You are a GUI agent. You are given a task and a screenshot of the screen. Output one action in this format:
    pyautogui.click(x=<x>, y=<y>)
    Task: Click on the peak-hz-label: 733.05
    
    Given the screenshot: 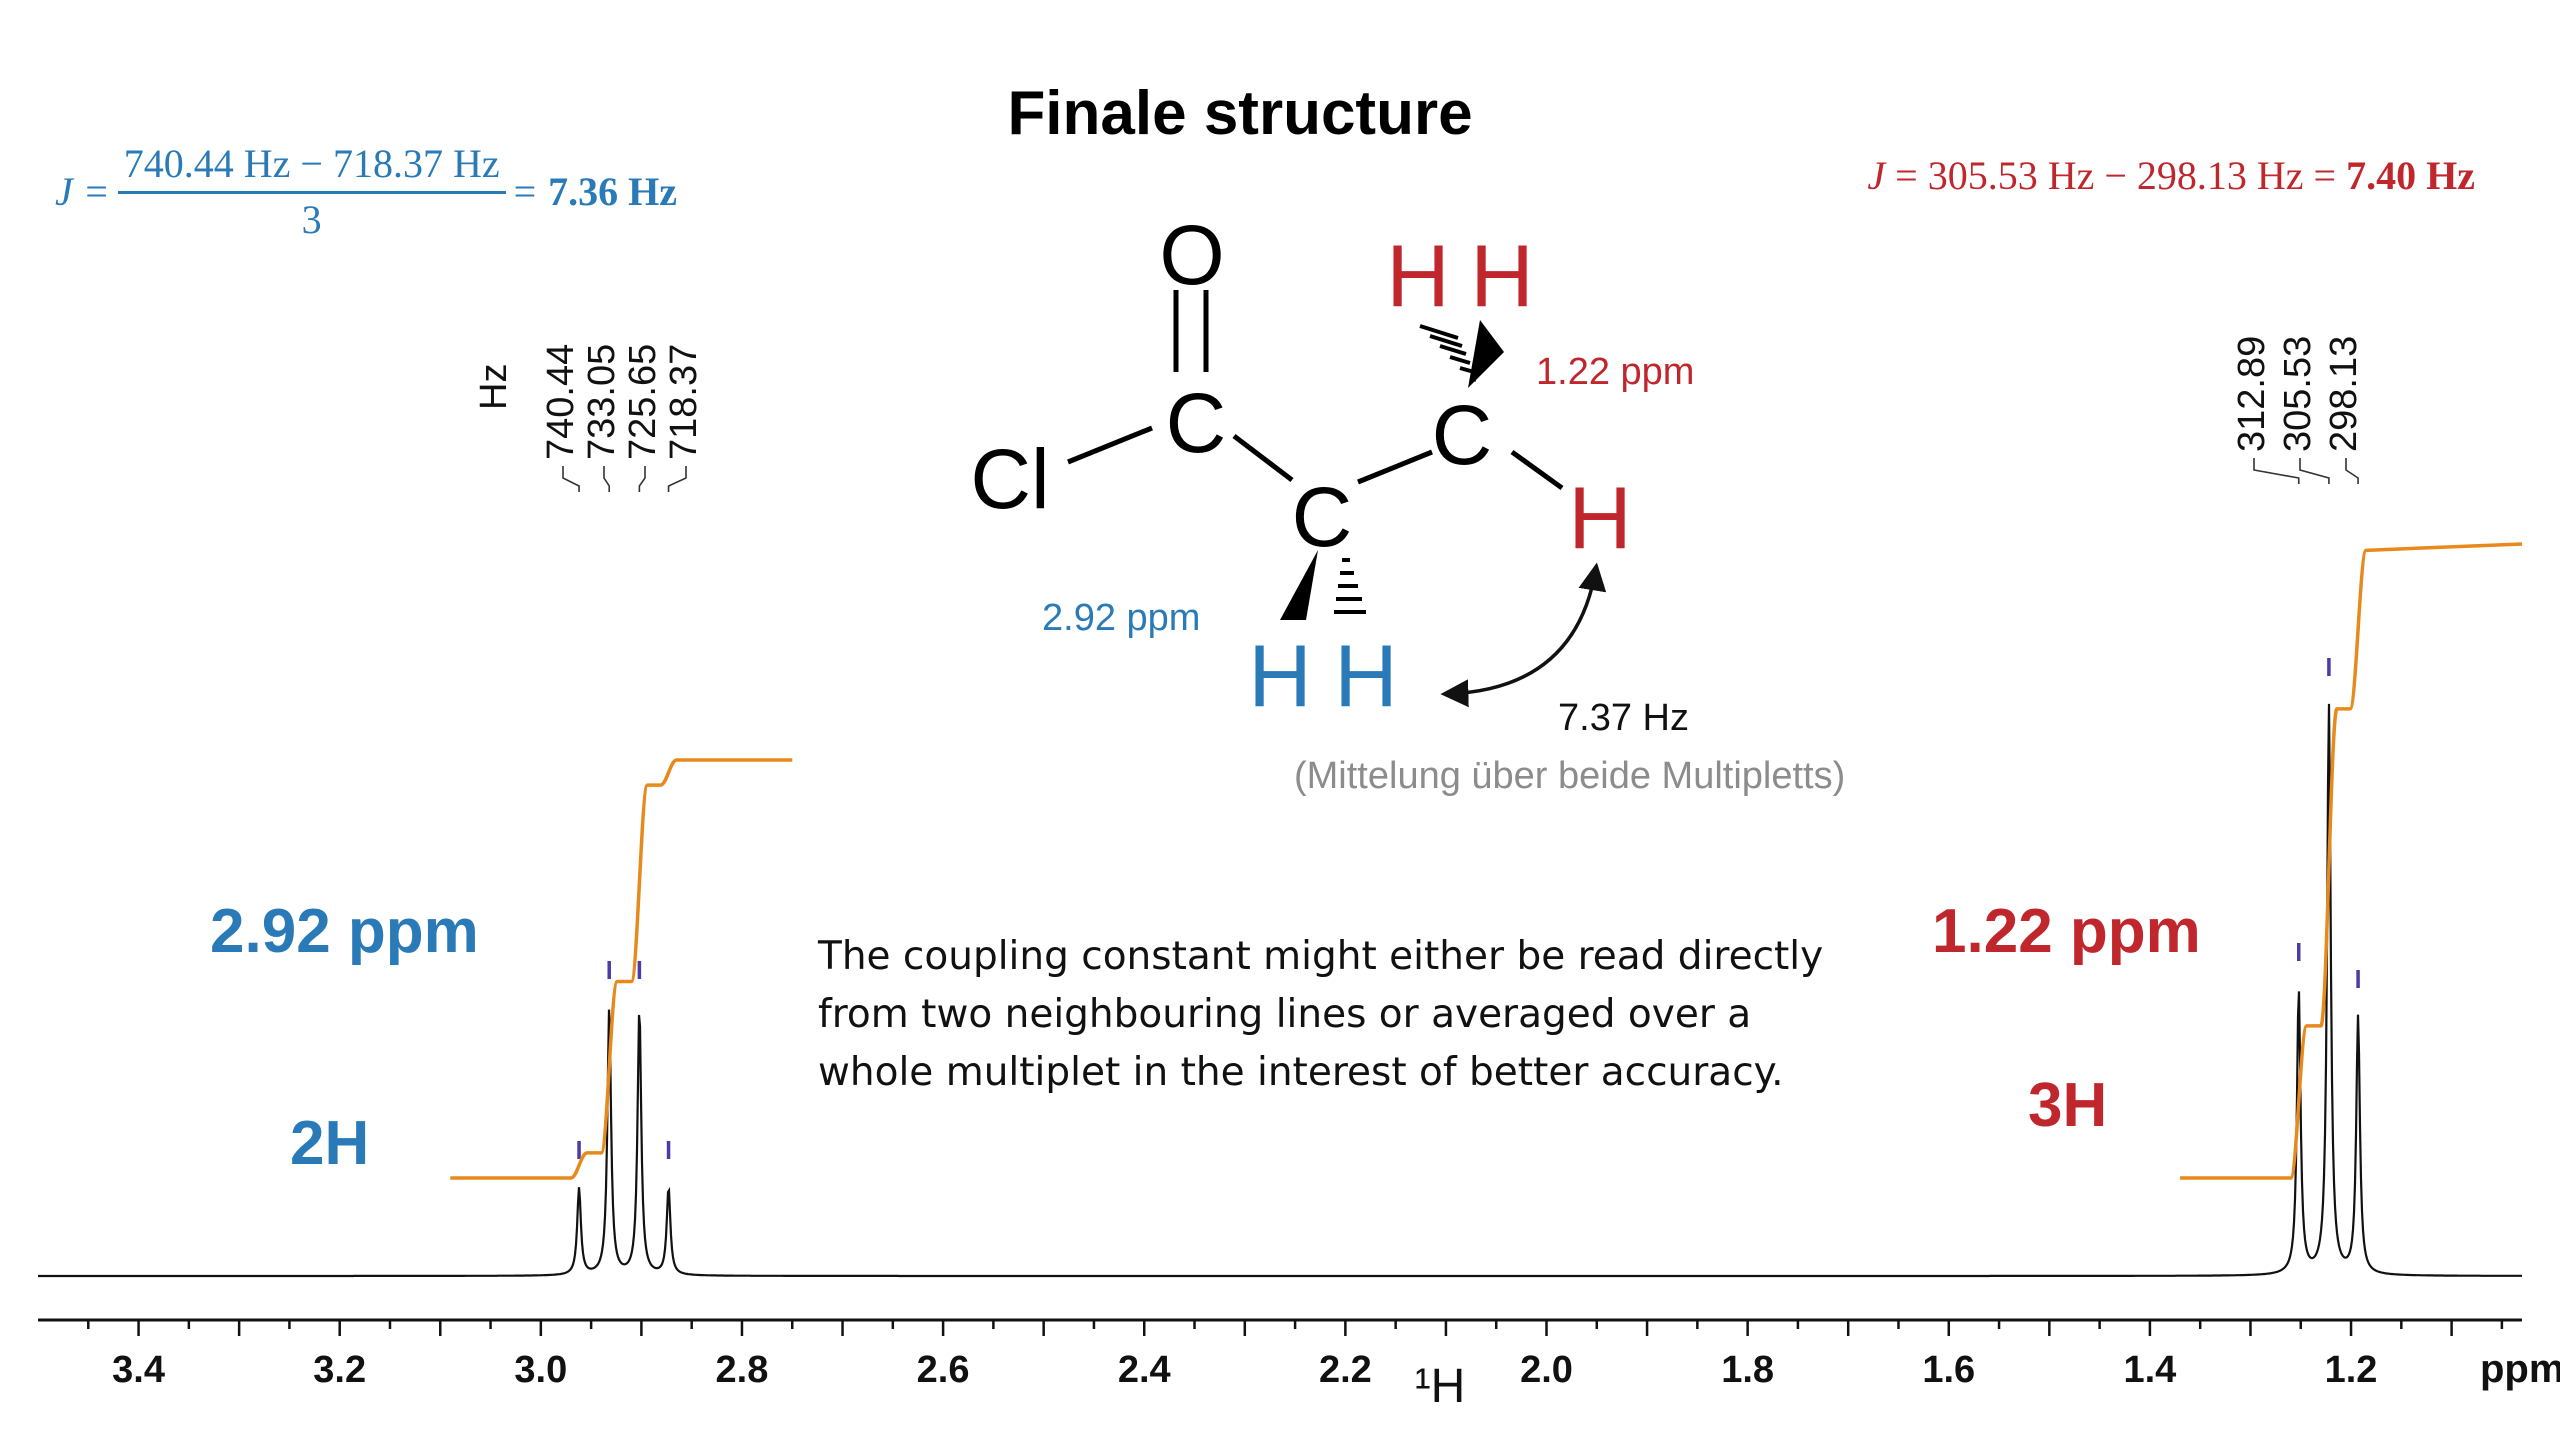 What is the action you would take?
    pyautogui.click(x=602, y=402)
    